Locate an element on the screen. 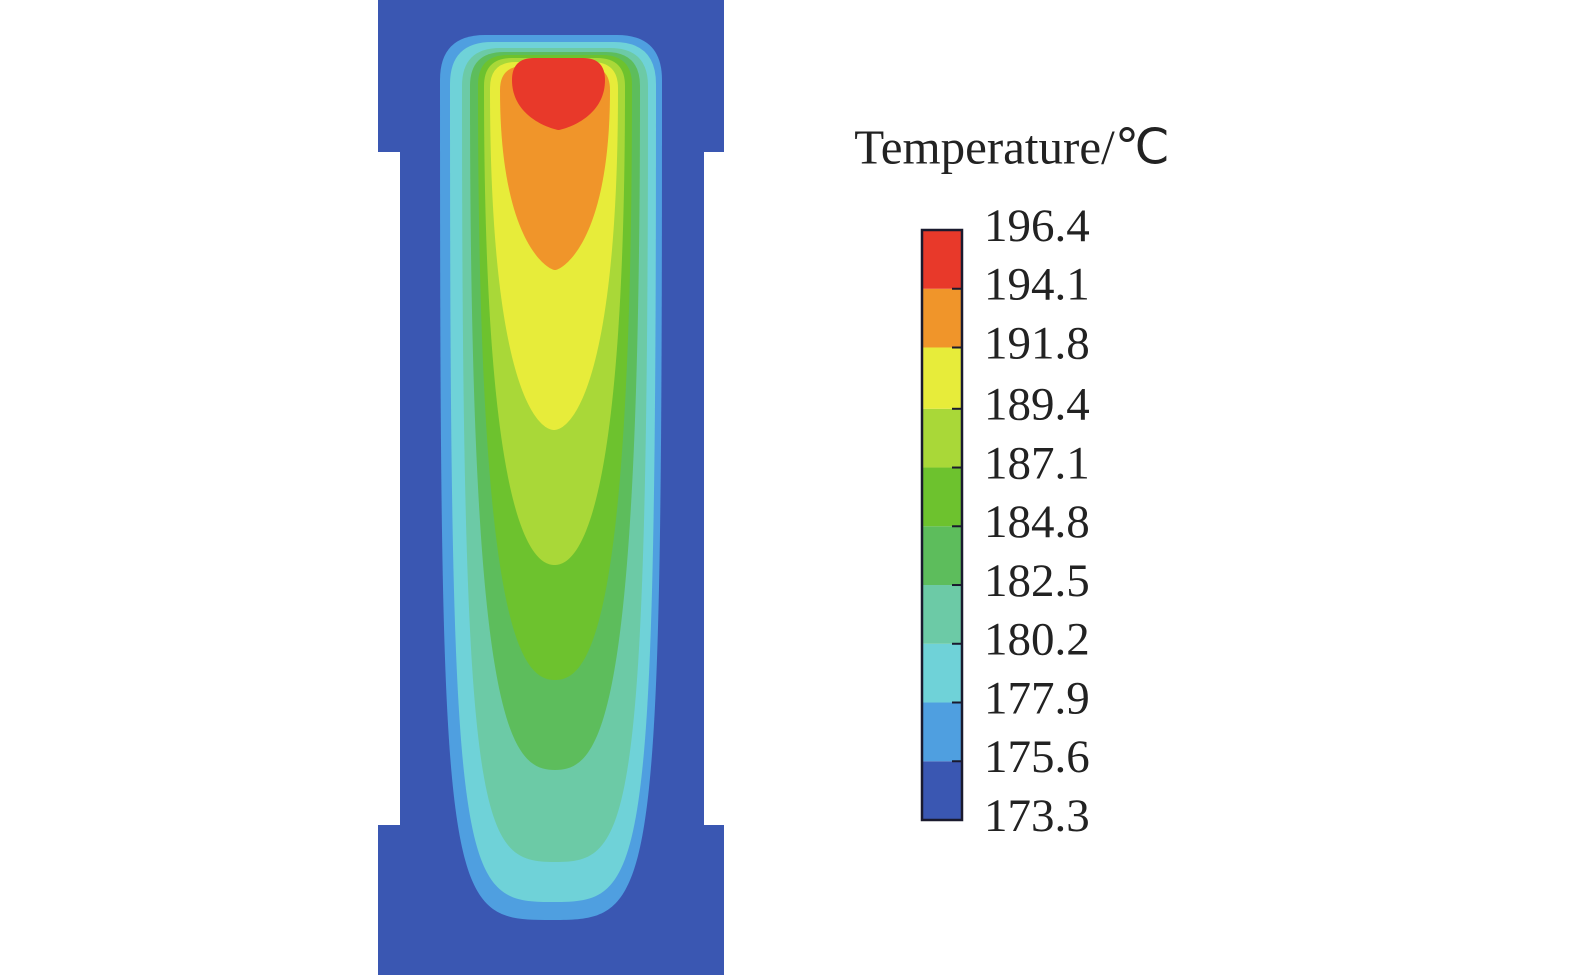 The width and height of the screenshot is (1575, 980). colorbar-tick-label: 182.5 is located at coordinates (1037, 581).